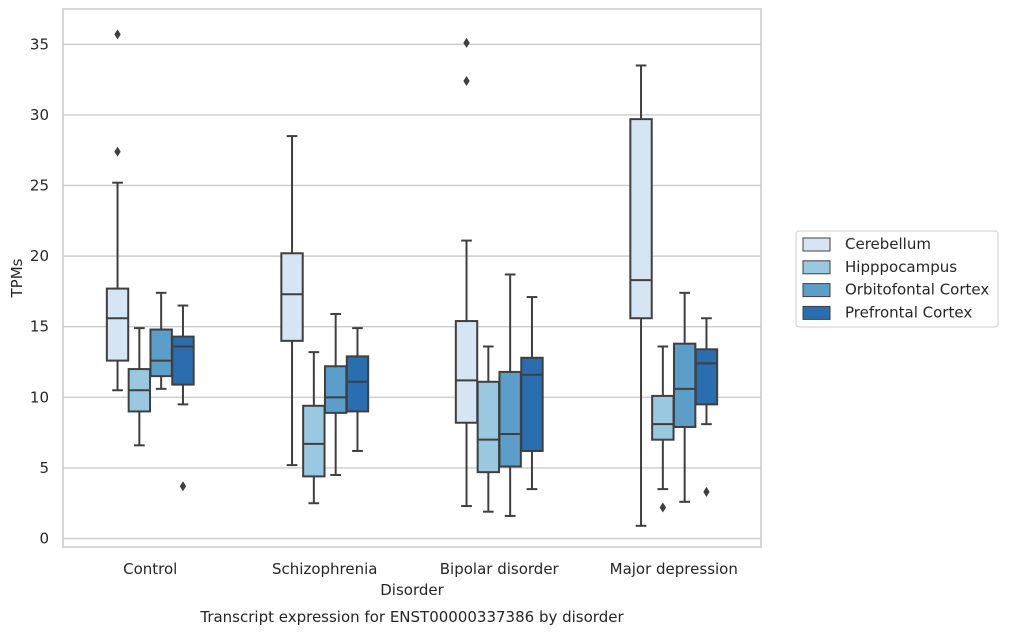 The image size is (1009, 634). I want to click on x-tick-label: Bipolar disorder, so click(500, 569).